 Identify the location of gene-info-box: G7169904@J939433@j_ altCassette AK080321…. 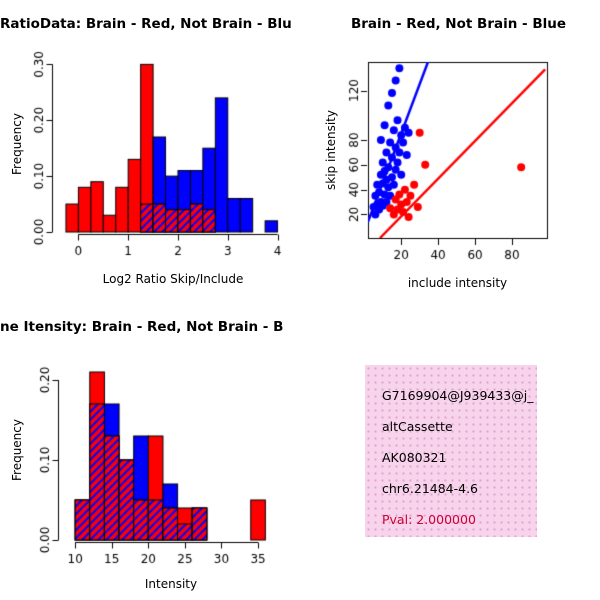
(451, 451).